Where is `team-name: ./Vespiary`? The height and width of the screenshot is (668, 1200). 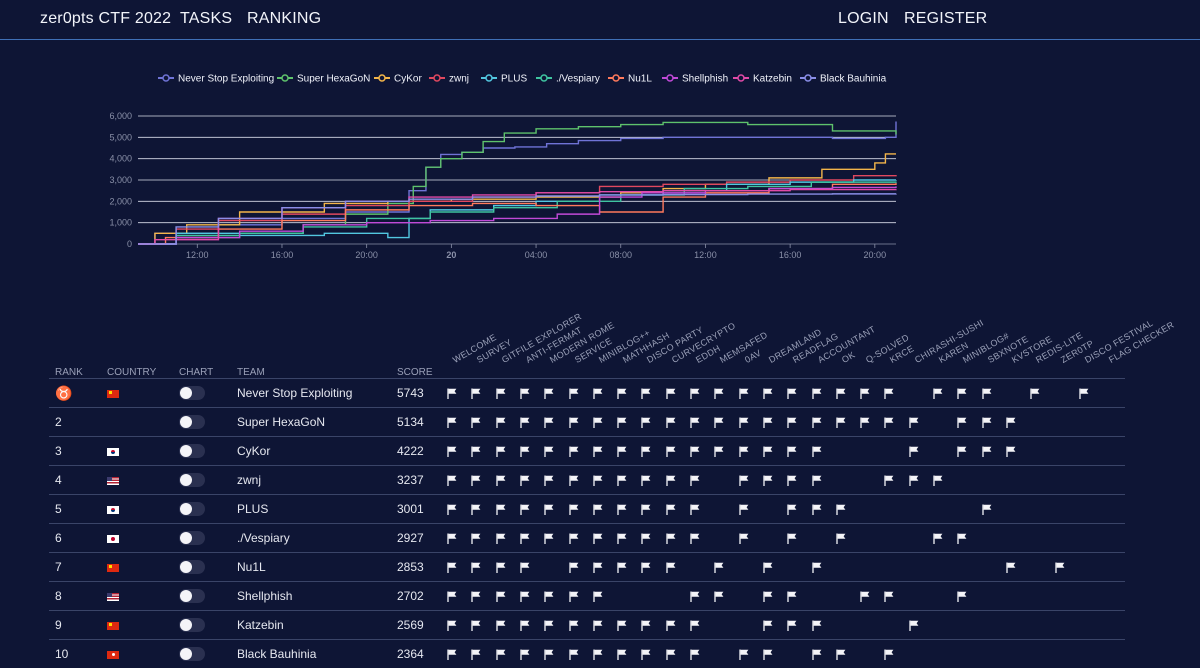
team-name: ./Vespiary is located at coordinates (311, 538).